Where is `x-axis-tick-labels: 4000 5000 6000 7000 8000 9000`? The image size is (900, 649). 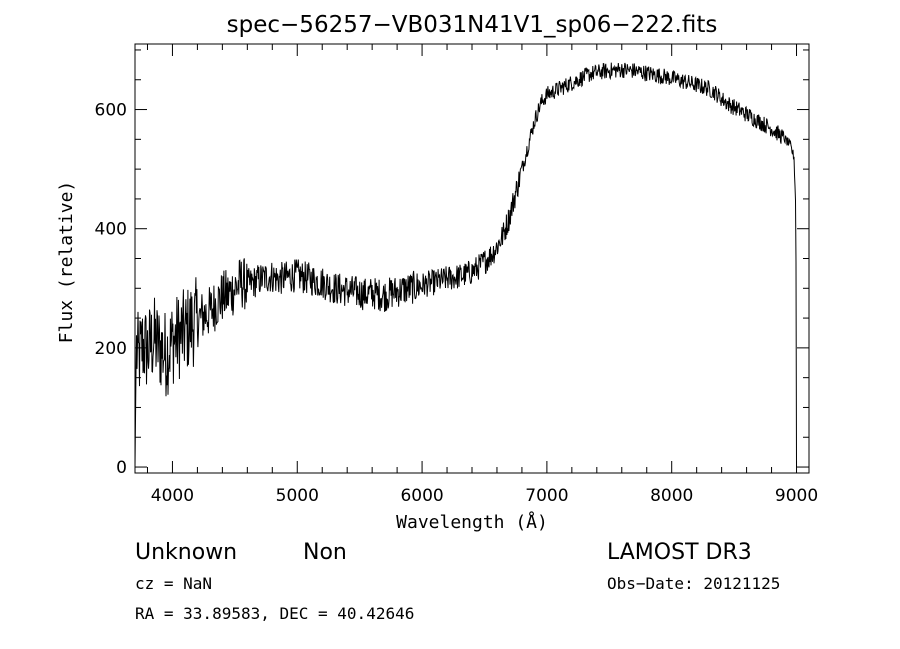 x-axis-tick-labels: 4000 5000 6000 7000 8000 9000 is located at coordinates (484, 496).